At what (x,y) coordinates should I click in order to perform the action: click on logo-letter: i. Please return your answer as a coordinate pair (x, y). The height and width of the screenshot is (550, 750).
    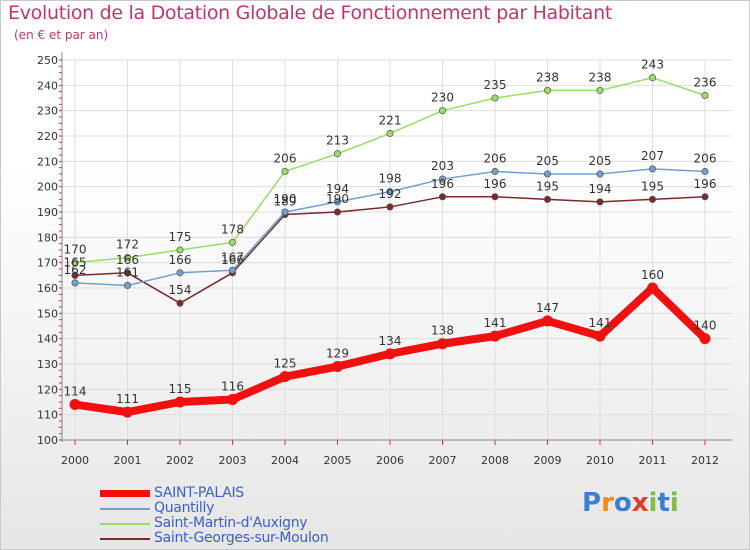
    Looking at the image, I should click on (653, 503).